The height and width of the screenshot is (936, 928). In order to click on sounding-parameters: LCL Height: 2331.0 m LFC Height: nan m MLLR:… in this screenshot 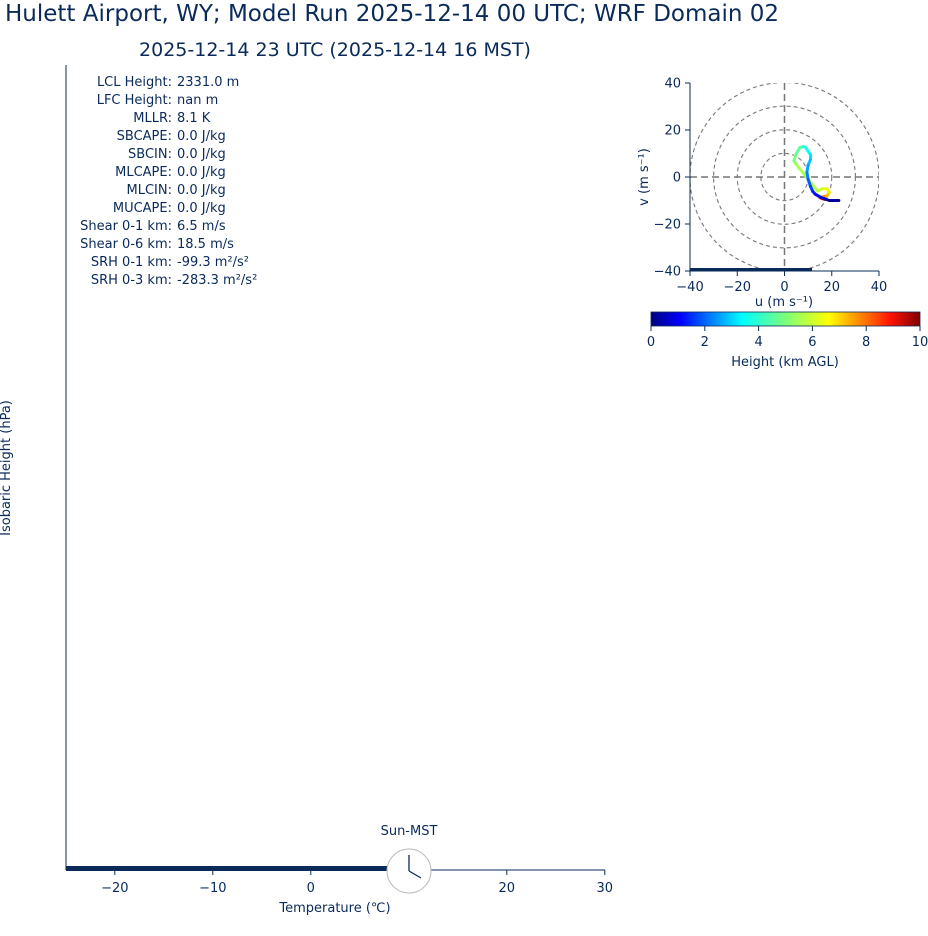, I will do `click(168, 181)`.